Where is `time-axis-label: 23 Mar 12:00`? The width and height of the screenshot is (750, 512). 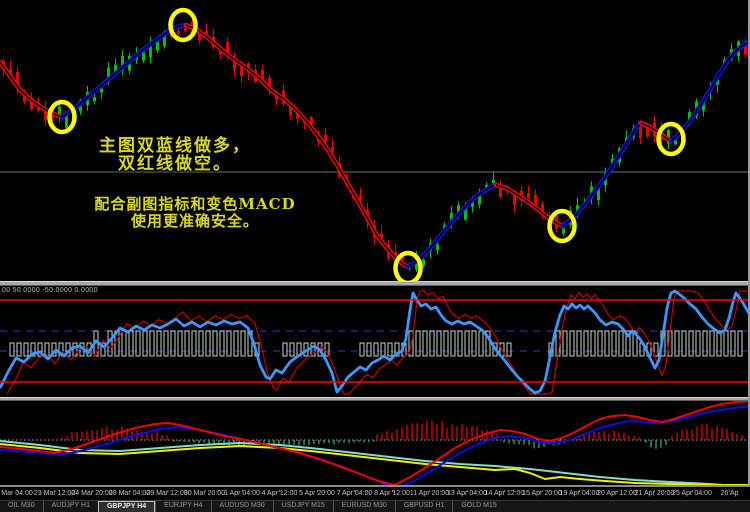
time-axis-label: 23 Mar 12:00 is located at coordinates (54, 493).